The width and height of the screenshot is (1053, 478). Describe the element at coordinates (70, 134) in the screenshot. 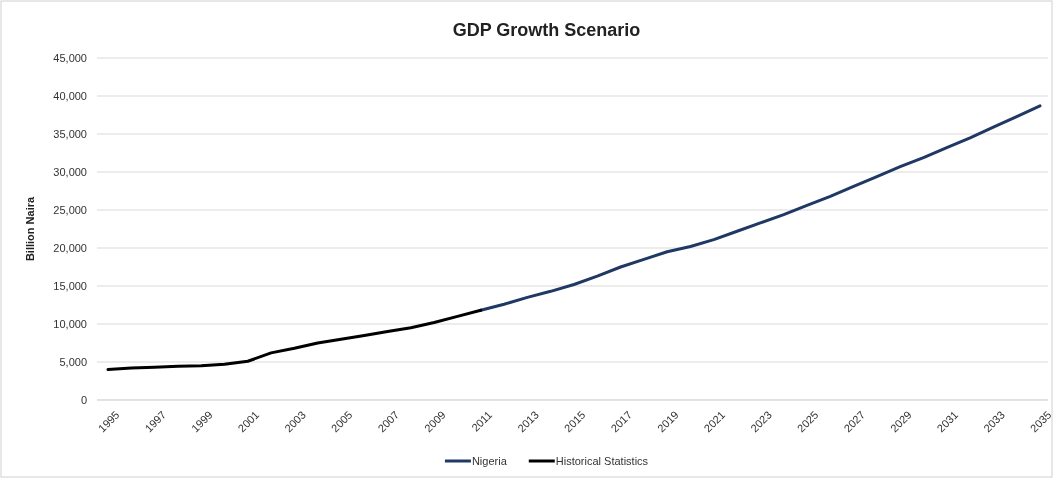

I see `y-tick-label: 35,000` at that location.